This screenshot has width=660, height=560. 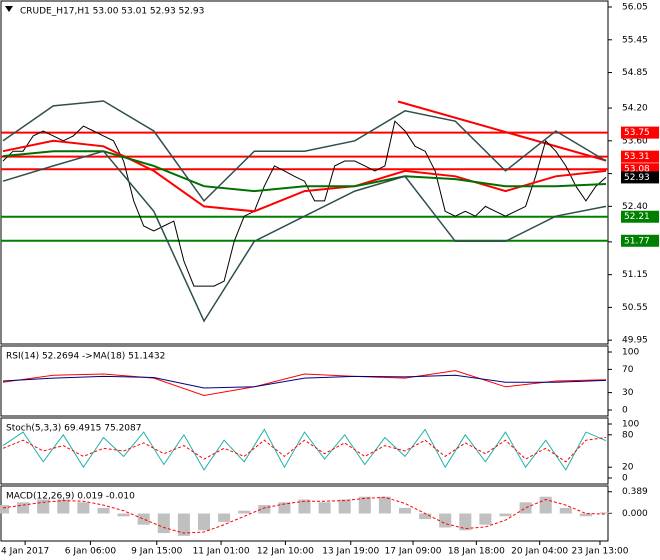 What do you see at coordinates (637, 157) in the screenshot?
I see `level-label: 53.31` at bounding box center [637, 157].